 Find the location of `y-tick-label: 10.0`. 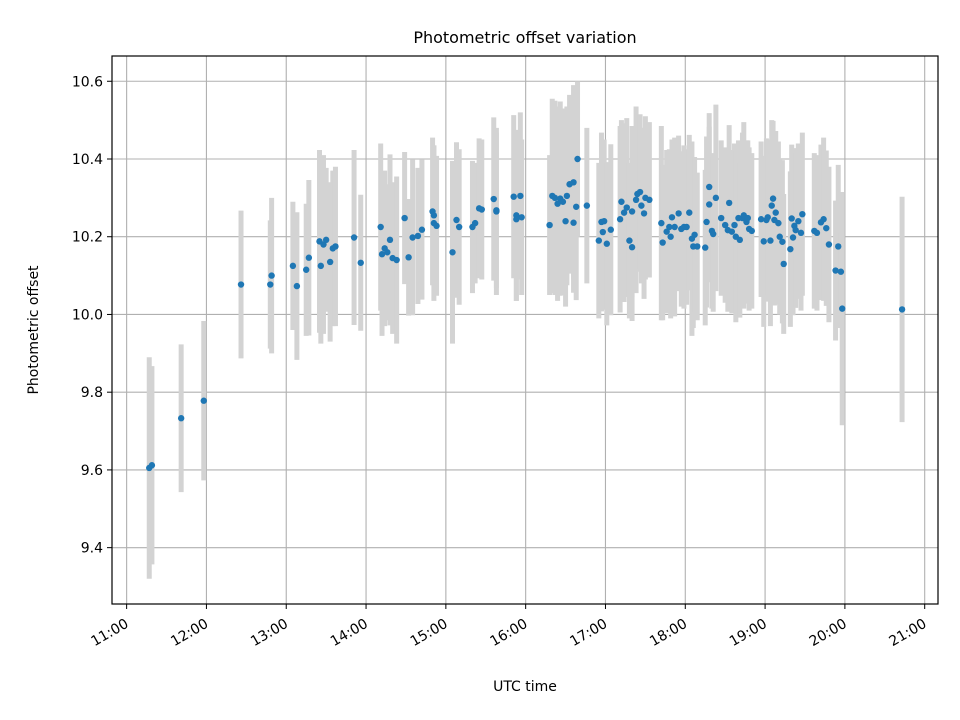

y-tick-label: 10.0 is located at coordinates (87, 315).